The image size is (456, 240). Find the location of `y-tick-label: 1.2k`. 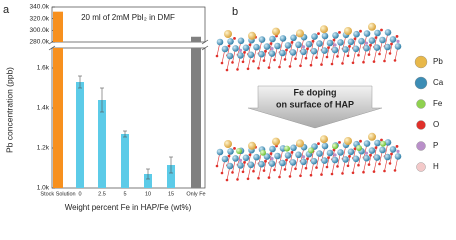

y-tick-label: 1.2k is located at coordinates (43, 148).